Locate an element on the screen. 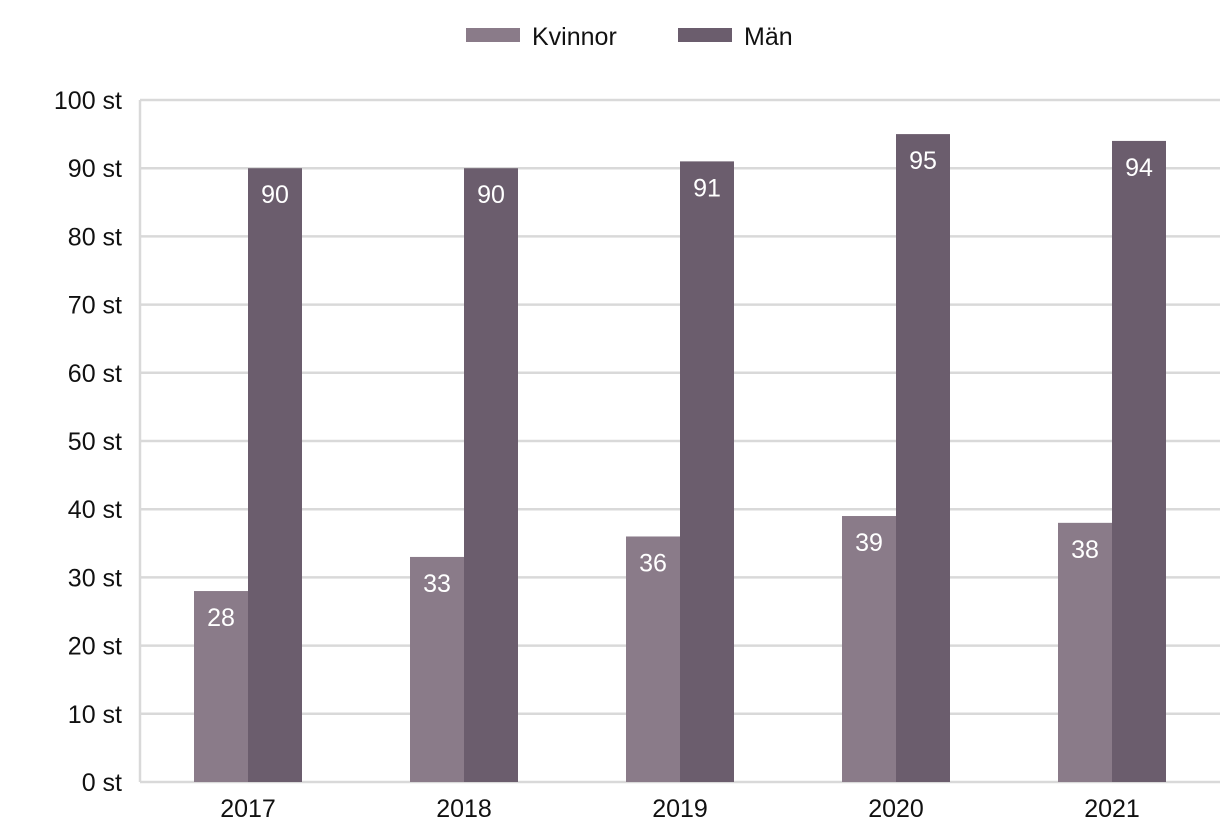 Image resolution: width=1220 pixels, height=827 pixels. y-tick-label: 100 st is located at coordinates (88, 101).